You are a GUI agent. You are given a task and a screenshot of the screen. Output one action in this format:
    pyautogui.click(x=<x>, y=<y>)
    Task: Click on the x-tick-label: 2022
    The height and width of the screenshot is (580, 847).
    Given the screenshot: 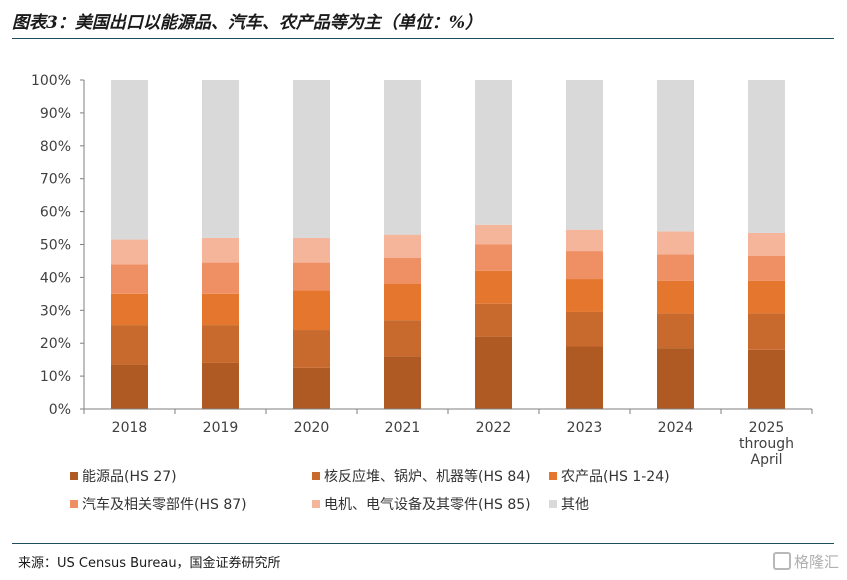 What is the action you would take?
    pyautogui.click(x=494, y=428)
    